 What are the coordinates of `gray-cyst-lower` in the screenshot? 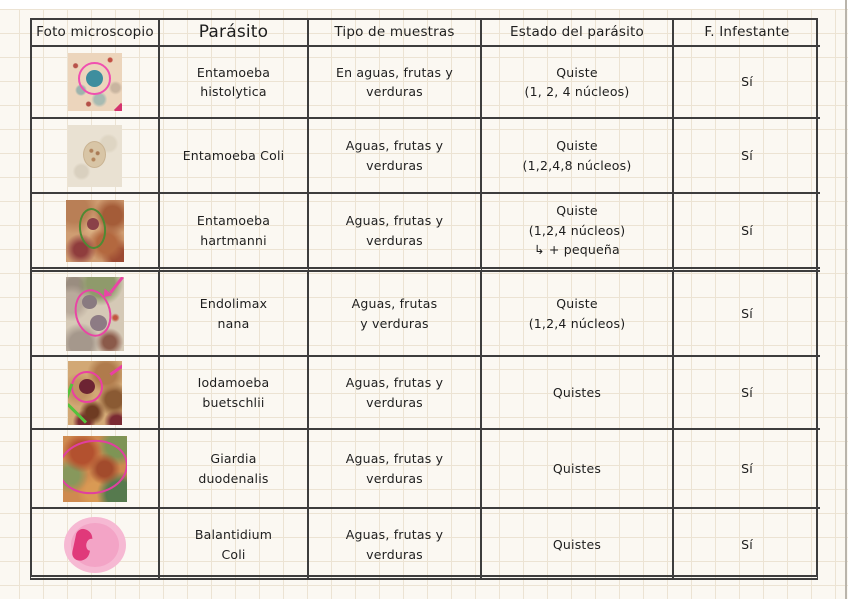 It's located at (98, 322).